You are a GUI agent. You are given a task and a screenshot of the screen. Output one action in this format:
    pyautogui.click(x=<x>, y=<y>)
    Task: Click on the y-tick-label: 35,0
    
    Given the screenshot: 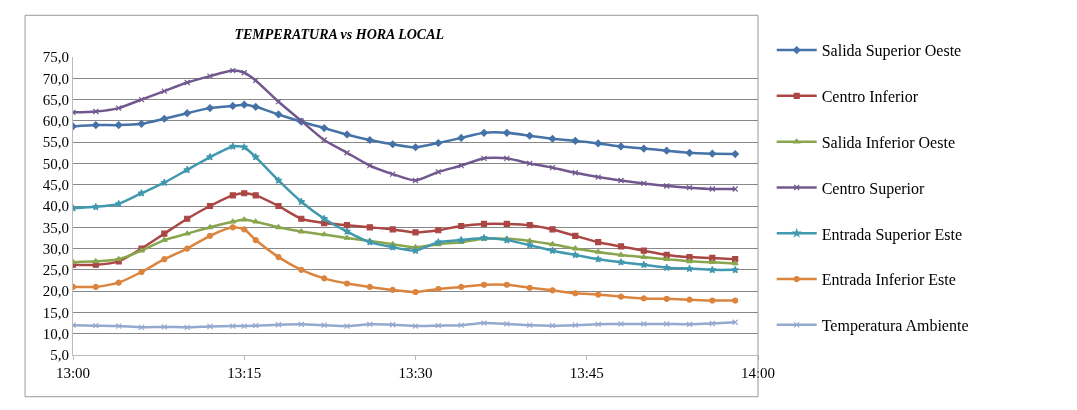 What is the action you would take?
    pyautogui.click(x=55, y=227)
    